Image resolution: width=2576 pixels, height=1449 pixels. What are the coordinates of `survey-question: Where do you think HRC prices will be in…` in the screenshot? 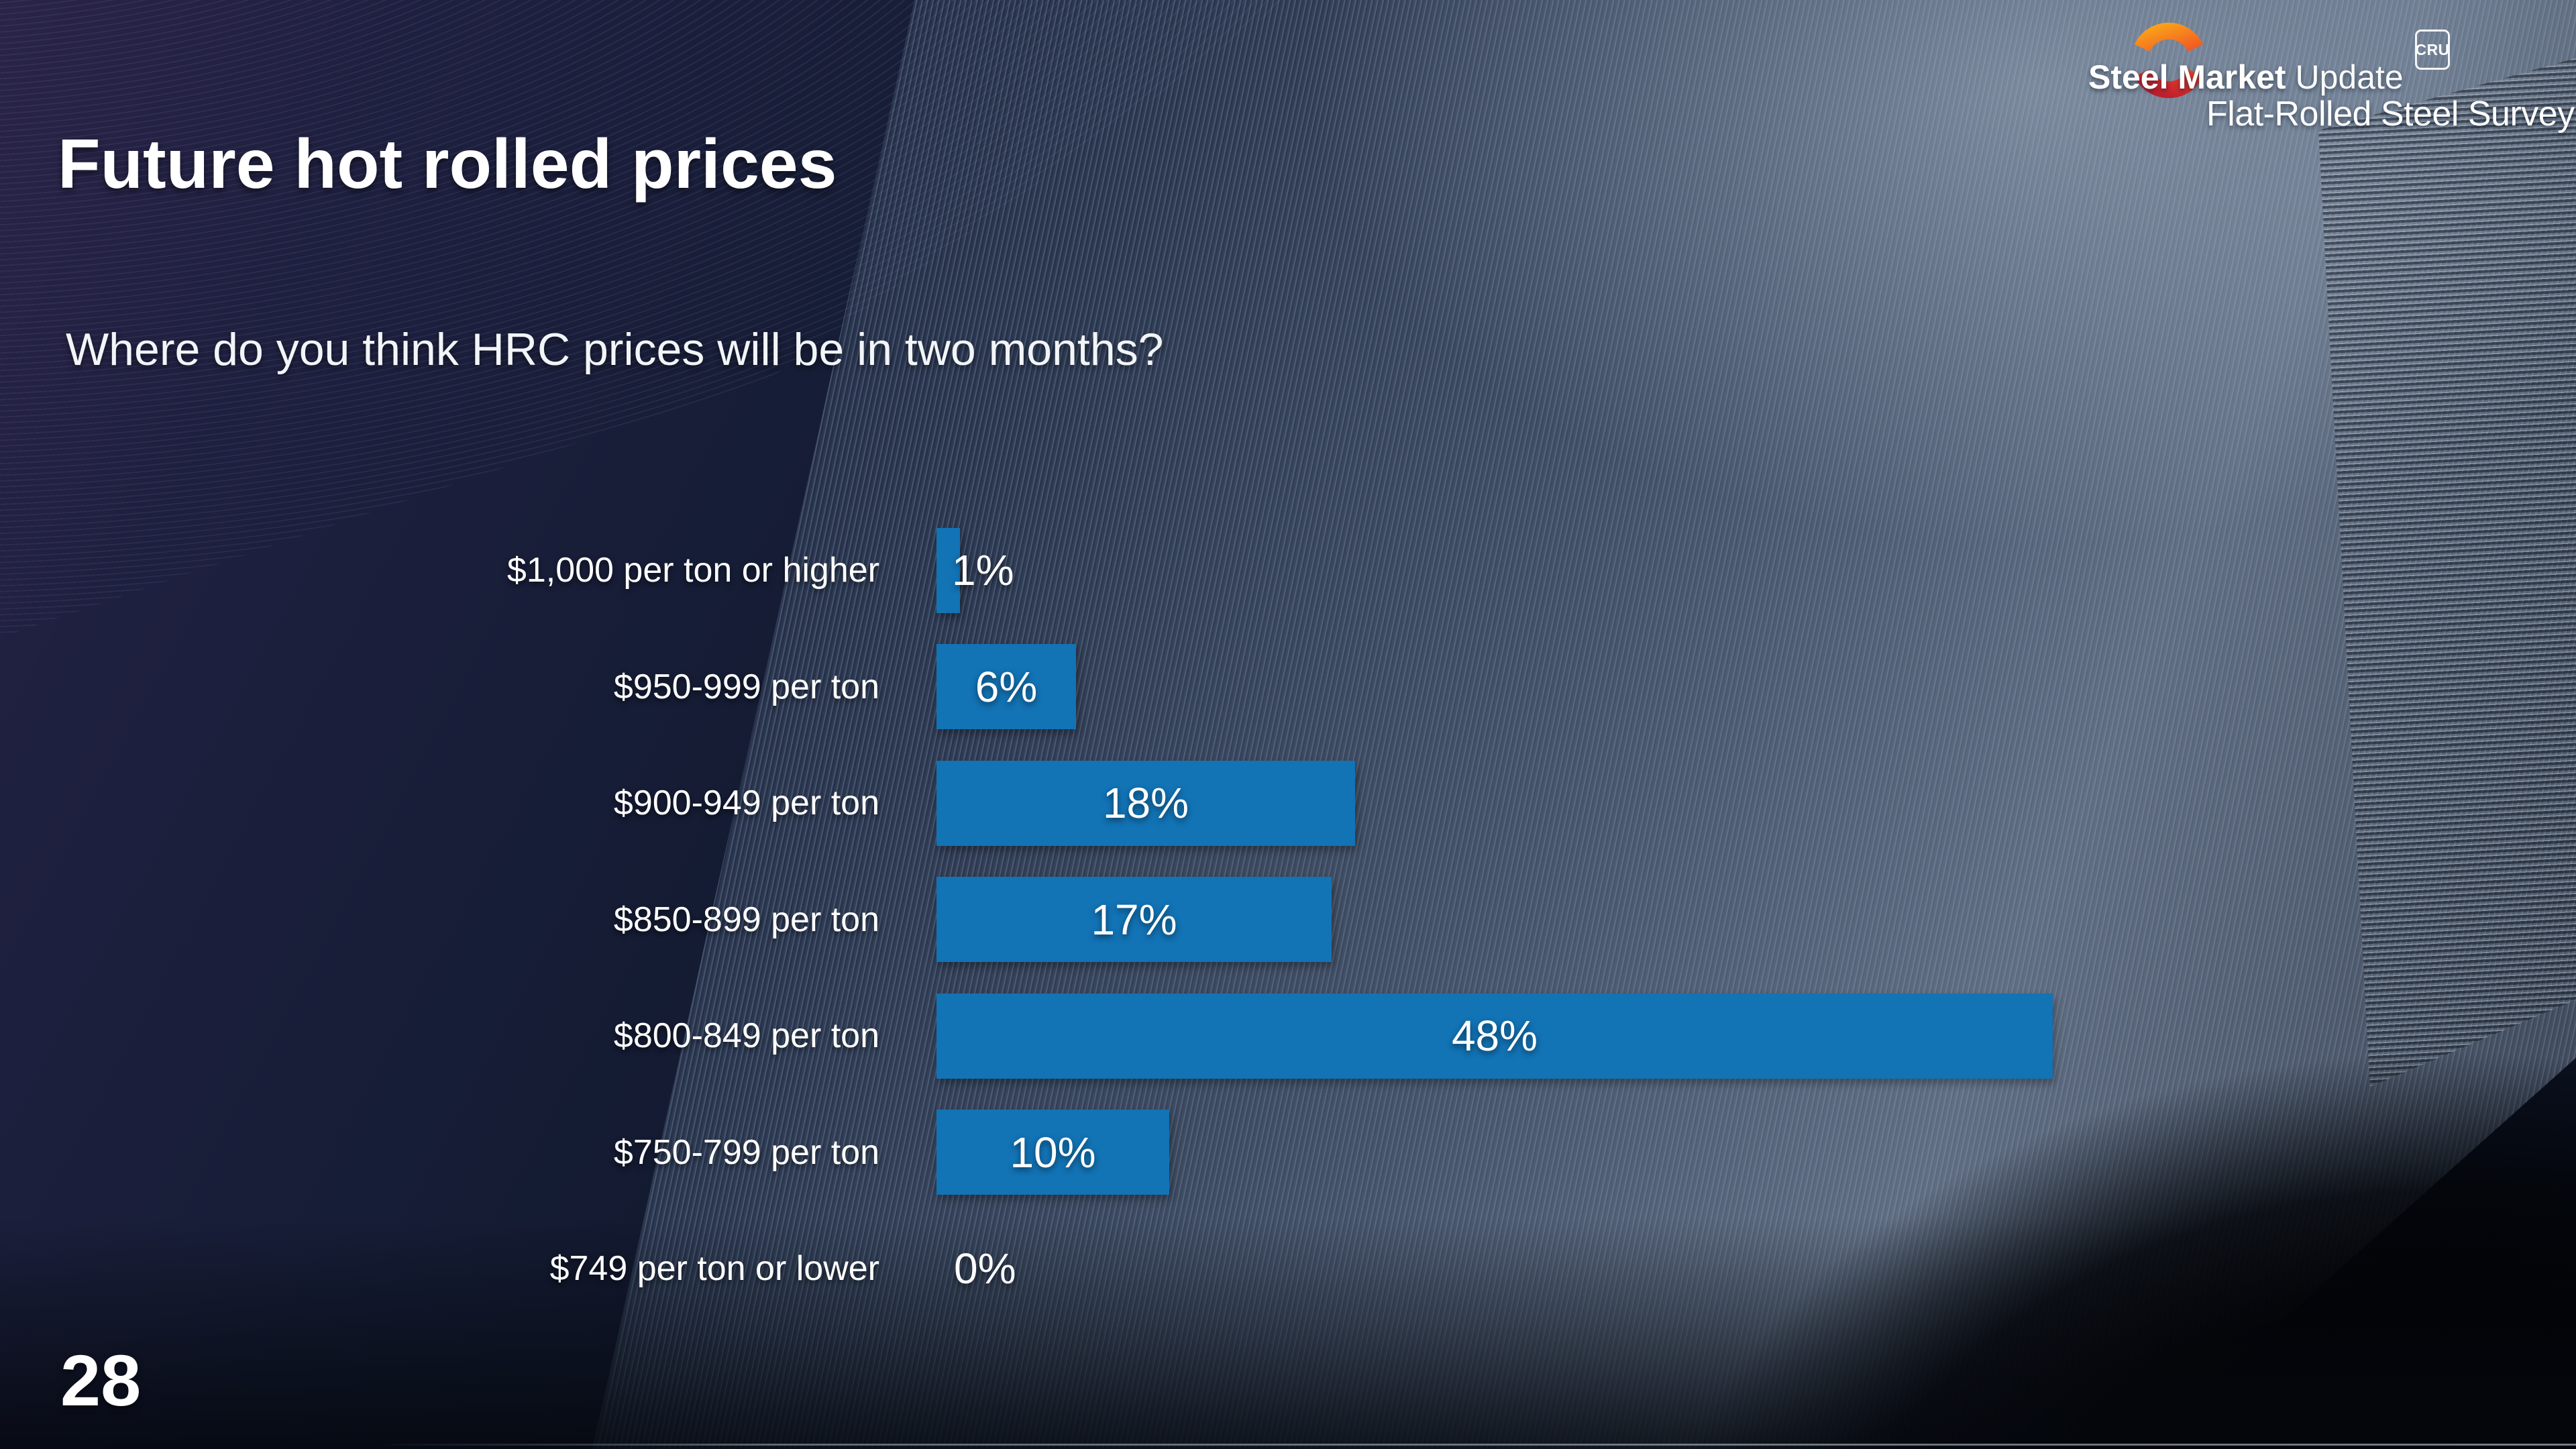 It's located at (615, 349).